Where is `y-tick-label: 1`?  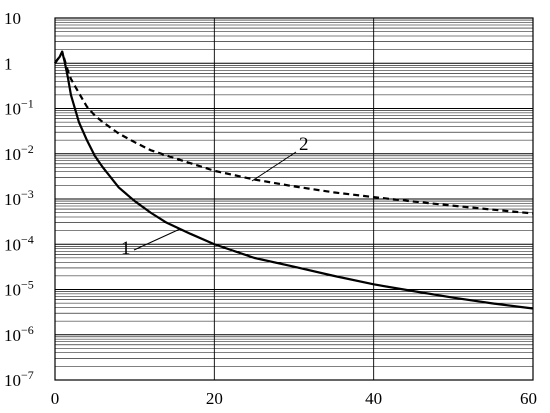
y-tick-label: 1 is located at coordinates (8, 63).